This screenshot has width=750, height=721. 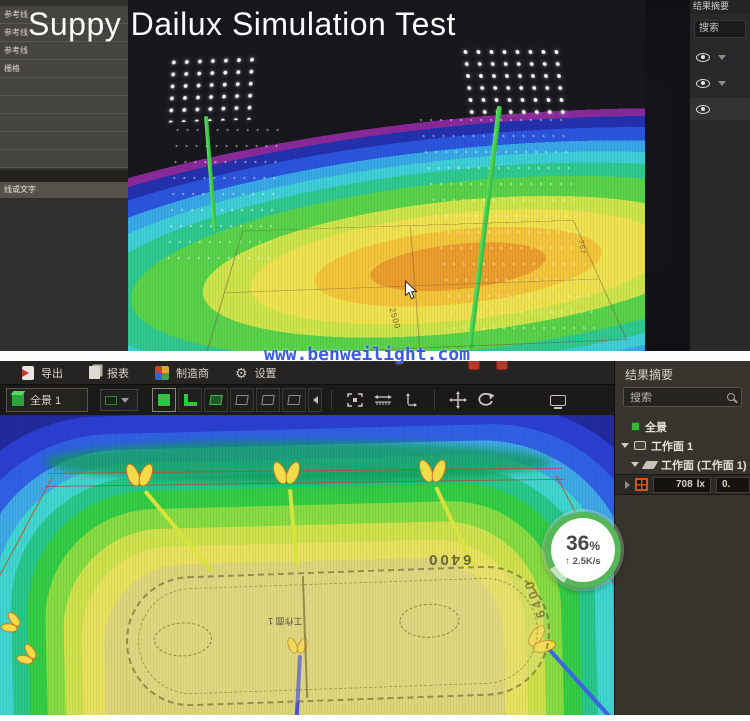 I want to click on search-placeholder: 搜索, so click(x=641, y=398).